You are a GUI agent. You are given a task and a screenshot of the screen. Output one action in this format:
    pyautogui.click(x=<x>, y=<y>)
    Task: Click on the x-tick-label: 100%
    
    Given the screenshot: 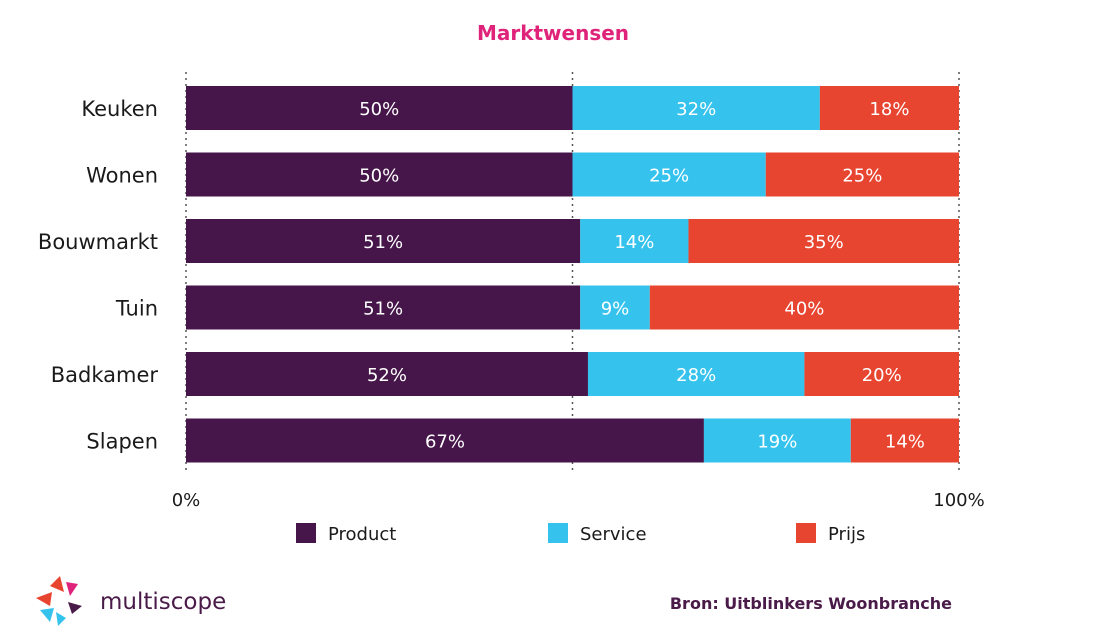 What is the action you would take?
    pyautogui.click(x=958, y=500)
    